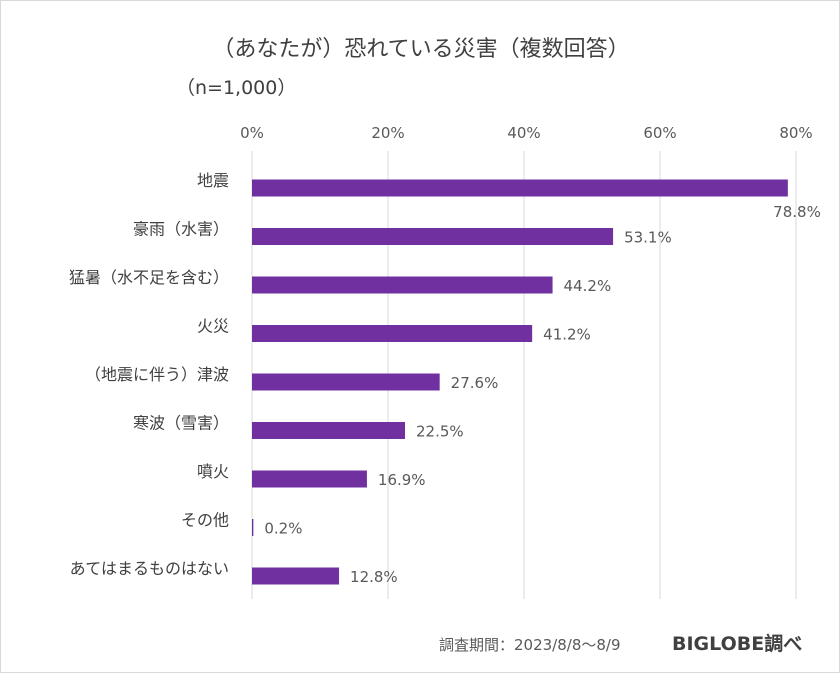 The width and height of the screenshot is (840, 673). I want to click on category-label: 猛暑（水不足を含む）, so click(149, 277).